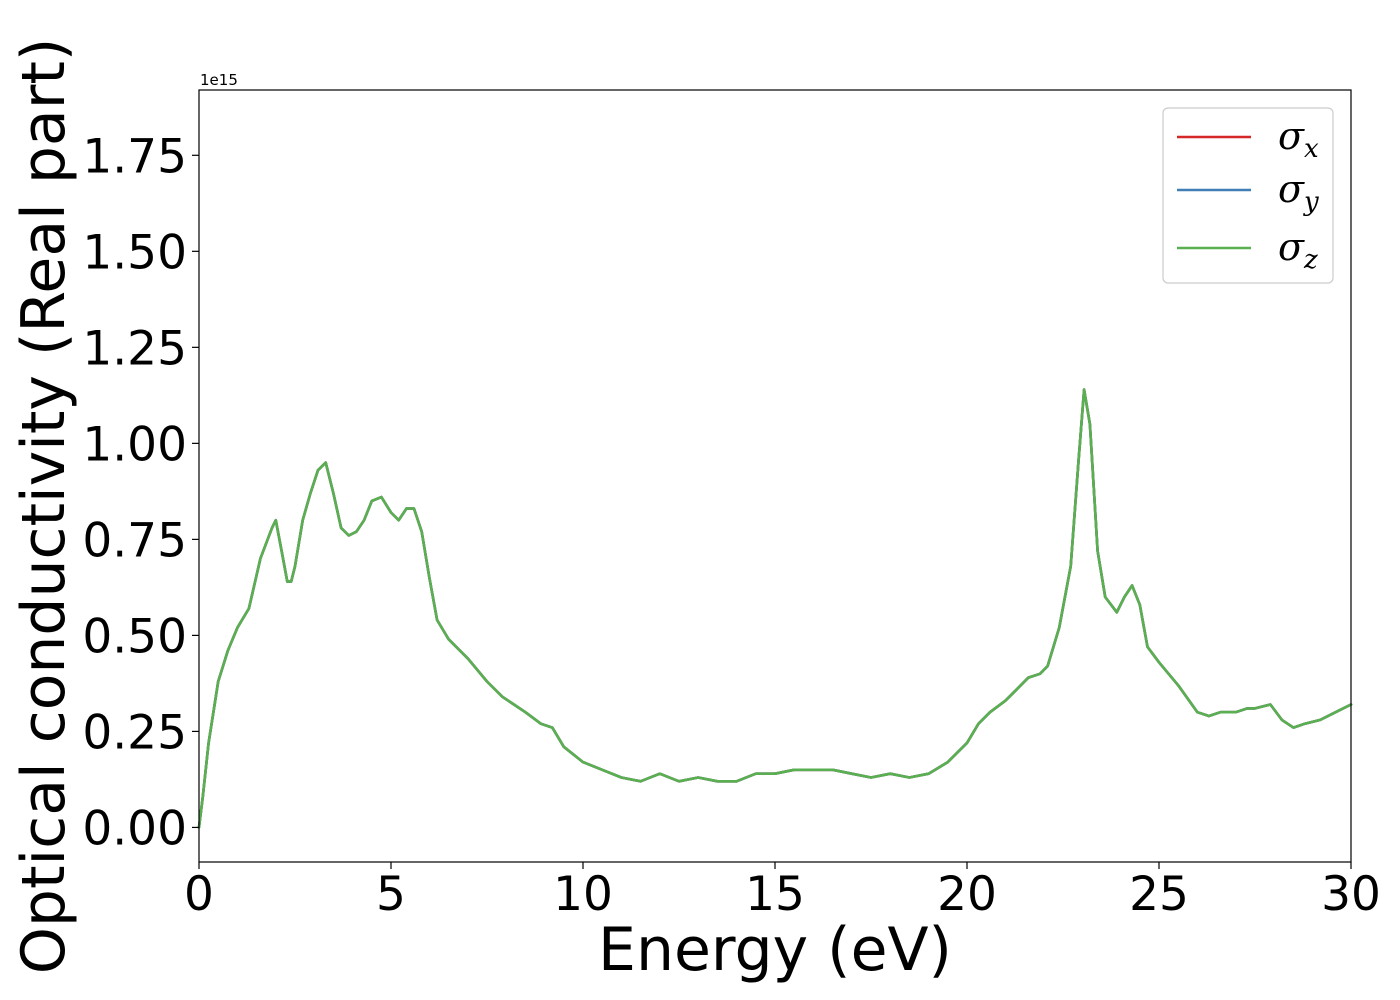 The height and width of the screenshot is (1000, 1400). Describe the element at coordinates (1298, 139) in the screenshot. I see `legend-label-sigma-x: σx` at that location.